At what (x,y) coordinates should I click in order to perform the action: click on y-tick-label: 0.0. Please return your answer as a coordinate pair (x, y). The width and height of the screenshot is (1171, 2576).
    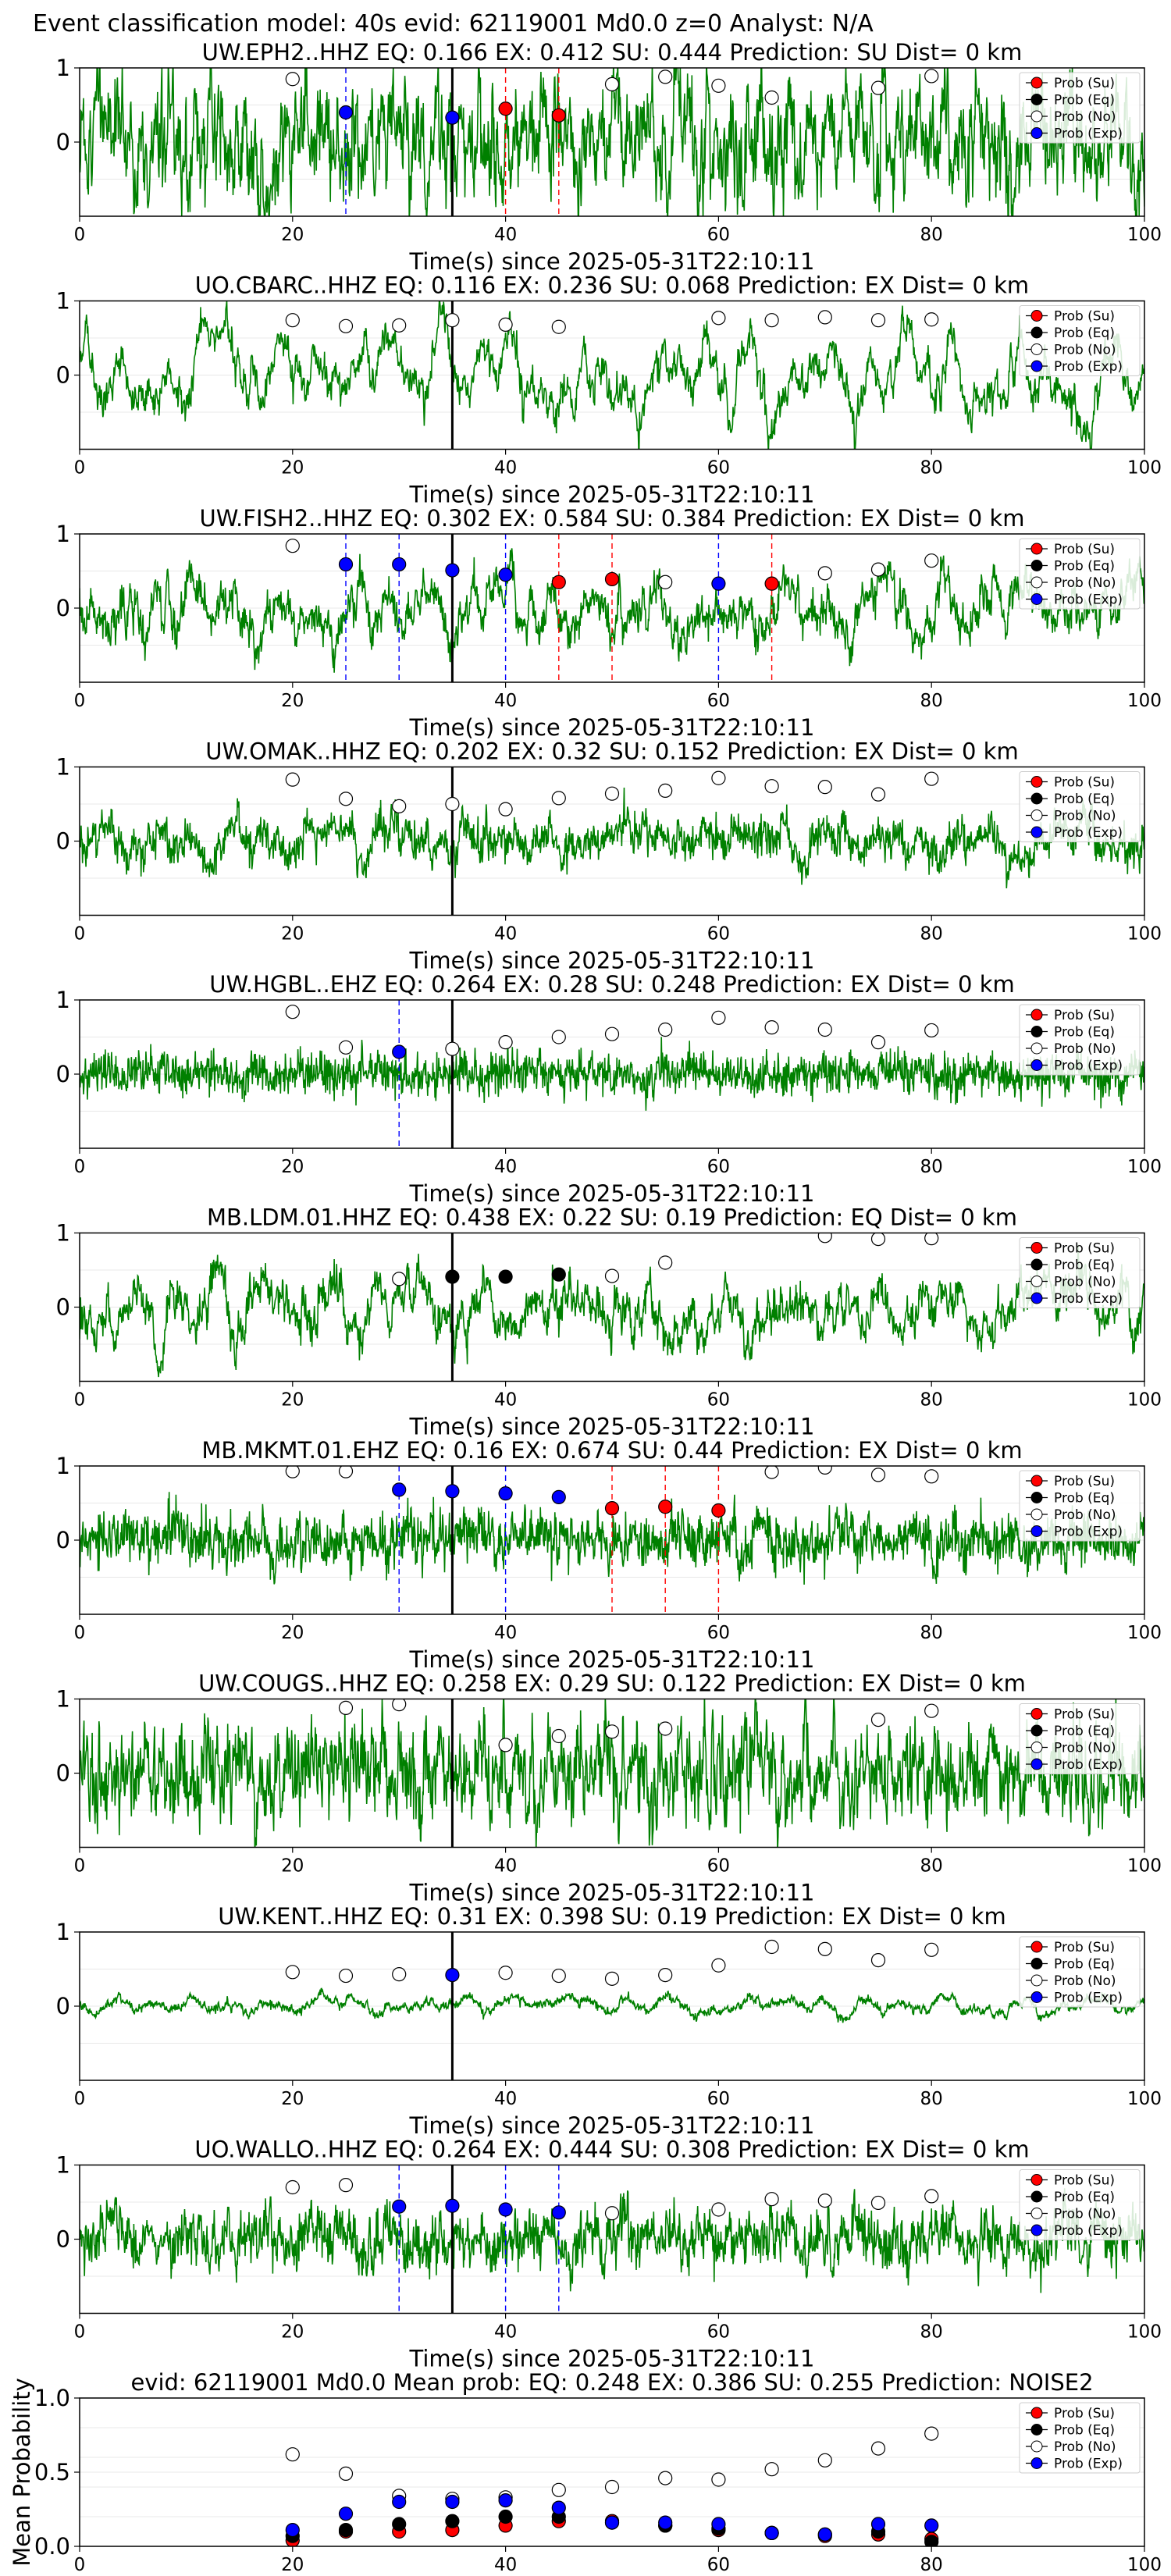
    Looking at the image, I should click on (52, 2546).